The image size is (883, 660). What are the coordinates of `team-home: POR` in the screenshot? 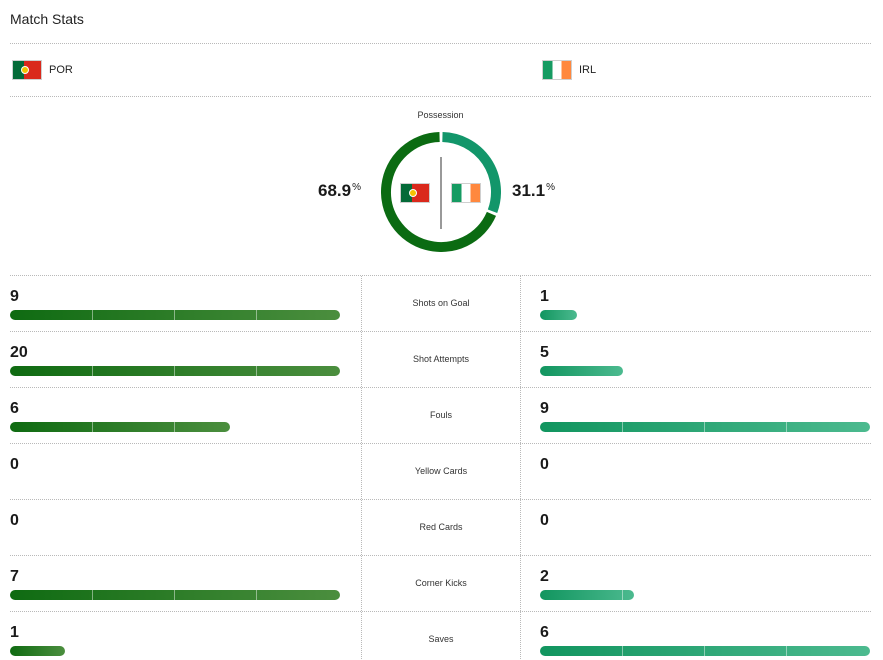 It's located at (42, 70).